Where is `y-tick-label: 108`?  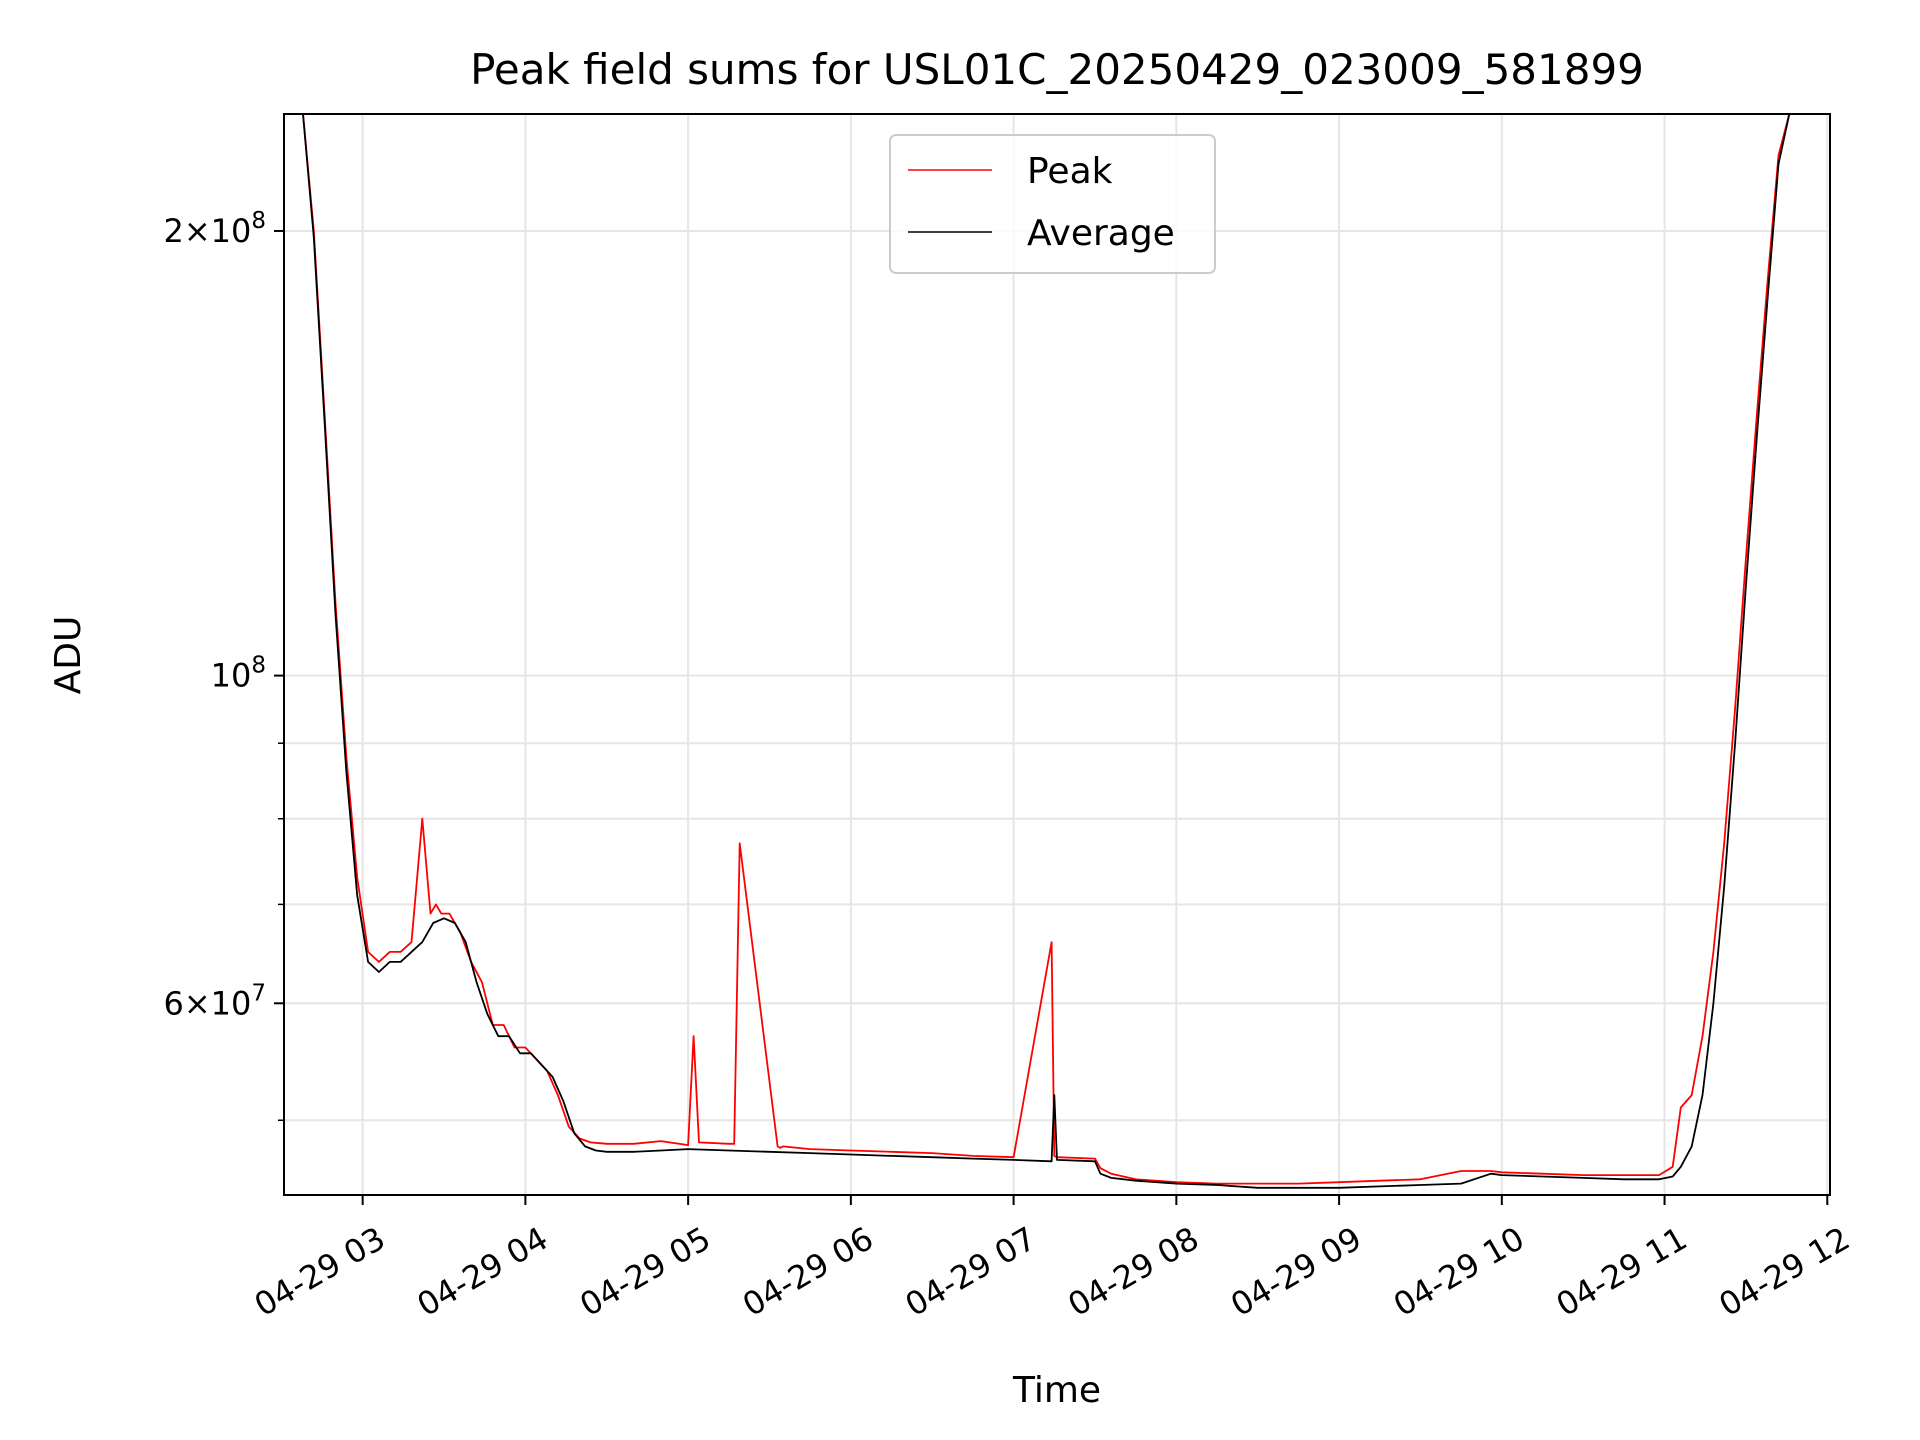 y-tick-label: 108 is located at coordinates (238, 674).